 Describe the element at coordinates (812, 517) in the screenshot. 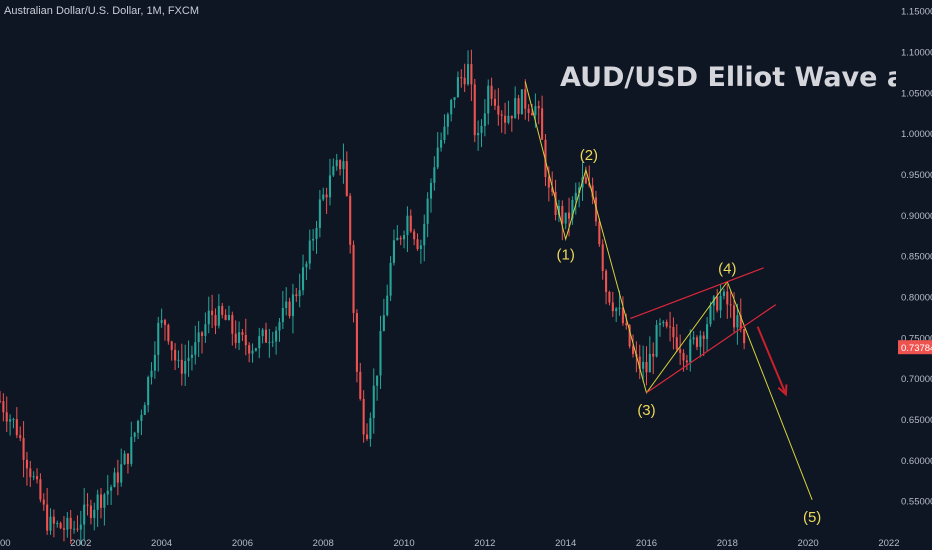

I see `wave-label: (5)` at that location.